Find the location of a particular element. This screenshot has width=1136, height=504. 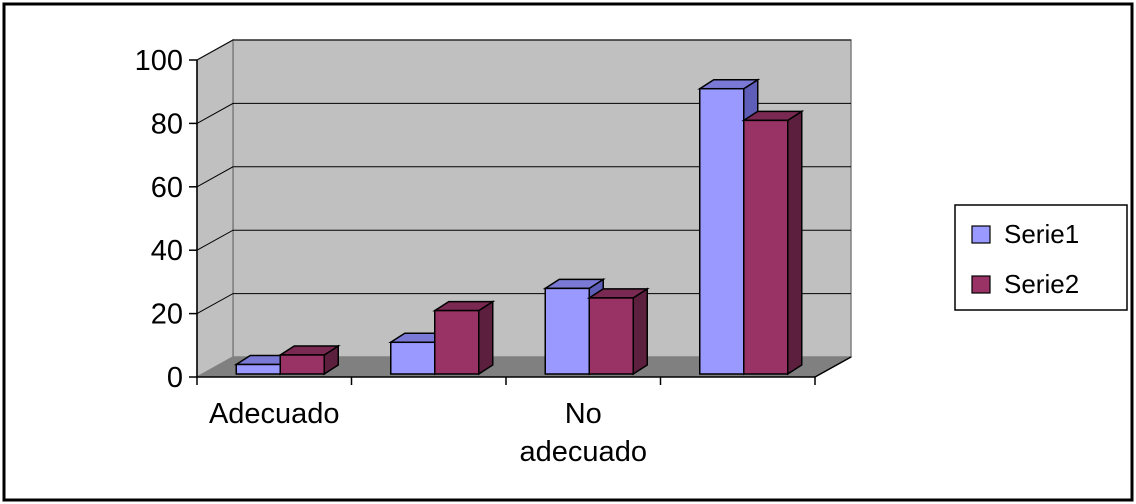

x-tick-label: No is located at coordinates (583, 414).